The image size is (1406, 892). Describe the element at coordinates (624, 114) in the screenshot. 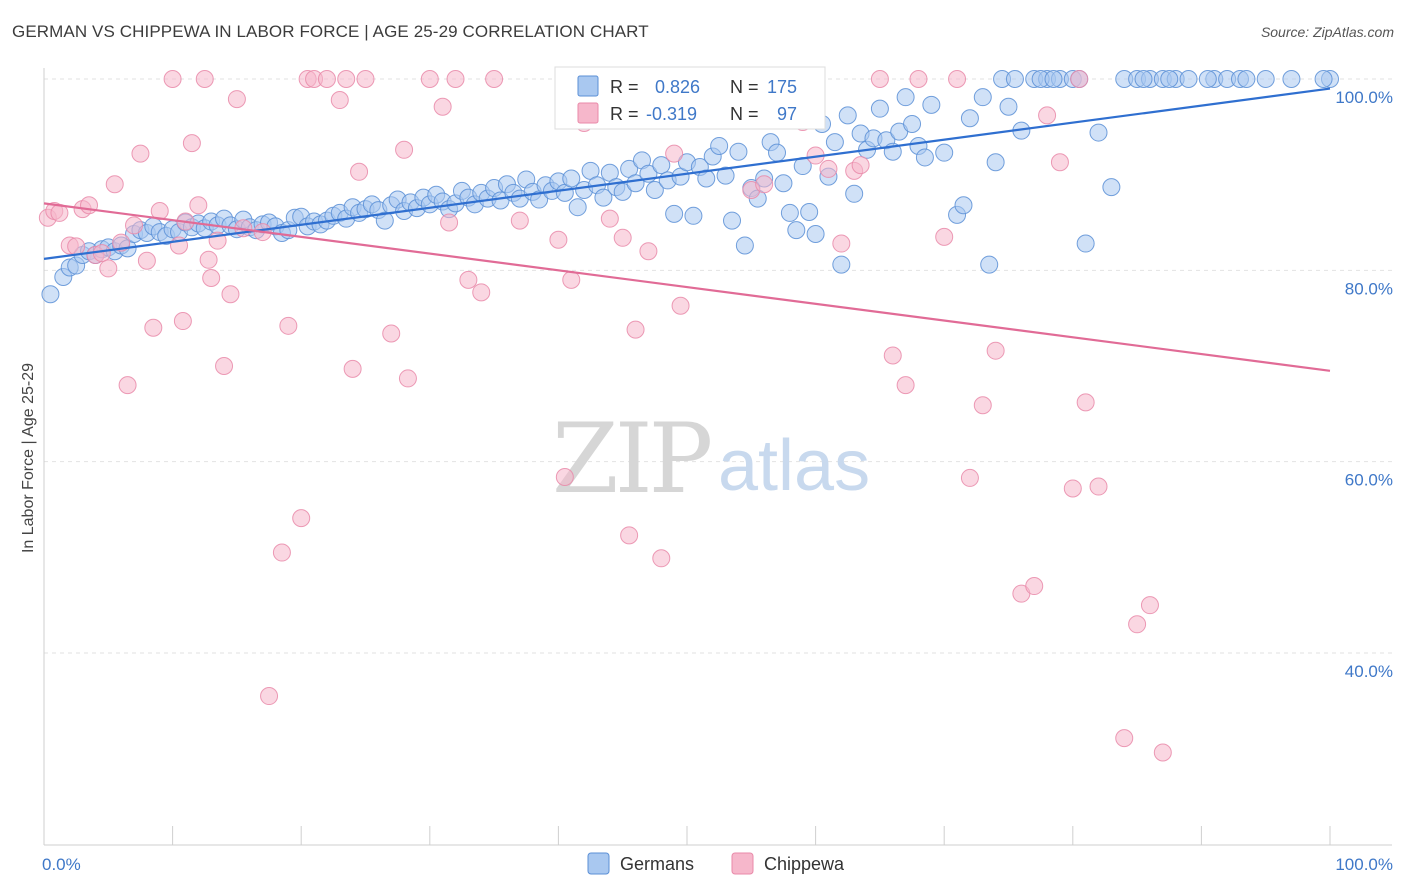

I see `legend-r-label-chippewa: R =` at that location.